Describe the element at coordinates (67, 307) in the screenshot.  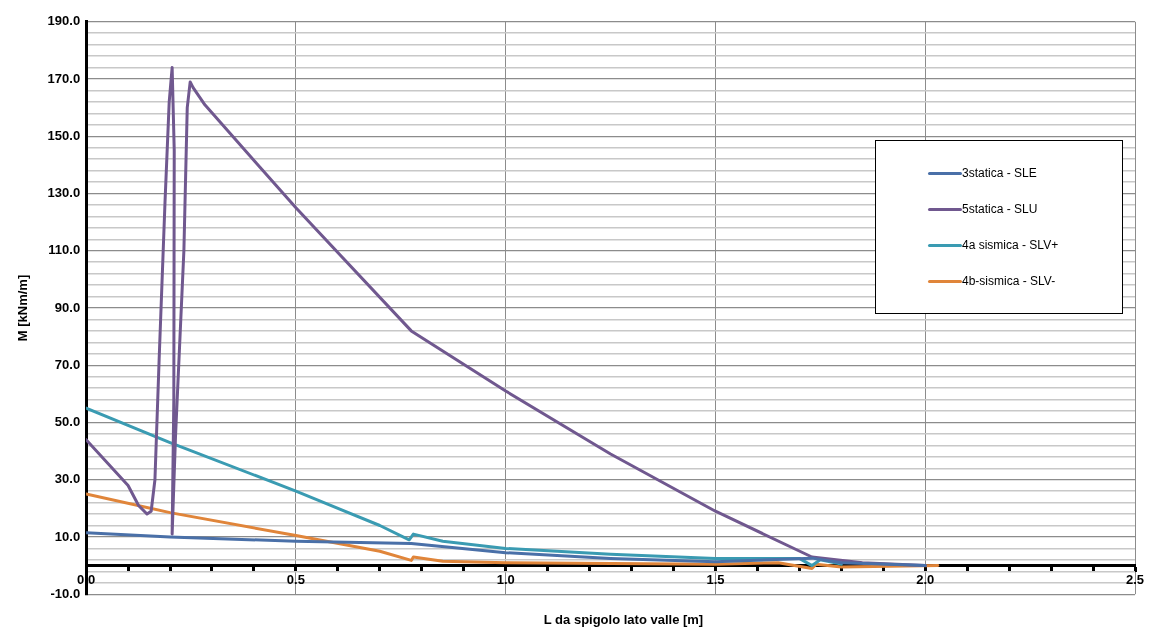
I see `y-tick-label: 90.0` at that location.